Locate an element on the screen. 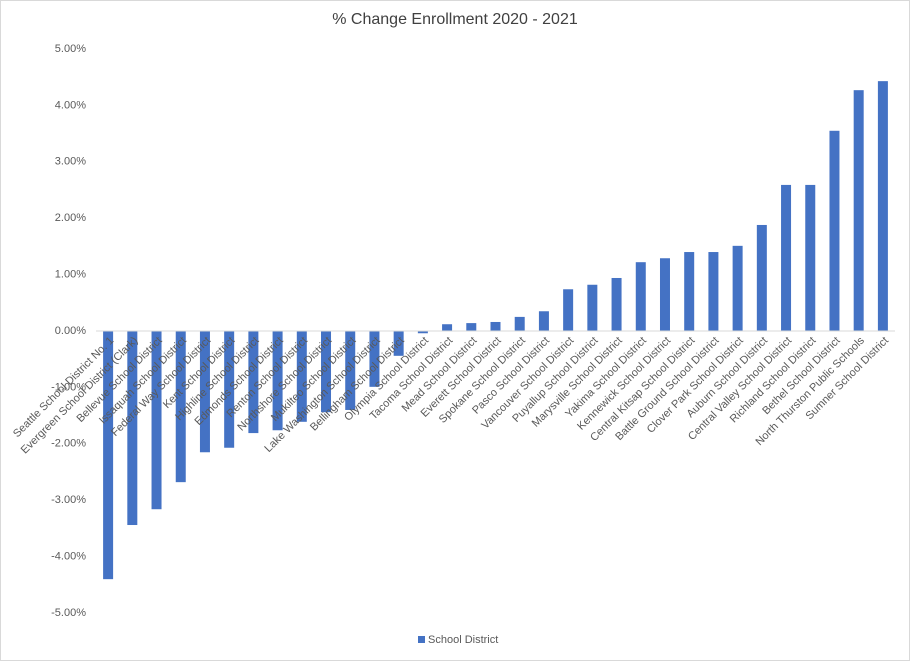 Image resolution: width=910 pixels, height=661 pixels. y-tick-label: 2.00% is located at coordinates (70, 218).